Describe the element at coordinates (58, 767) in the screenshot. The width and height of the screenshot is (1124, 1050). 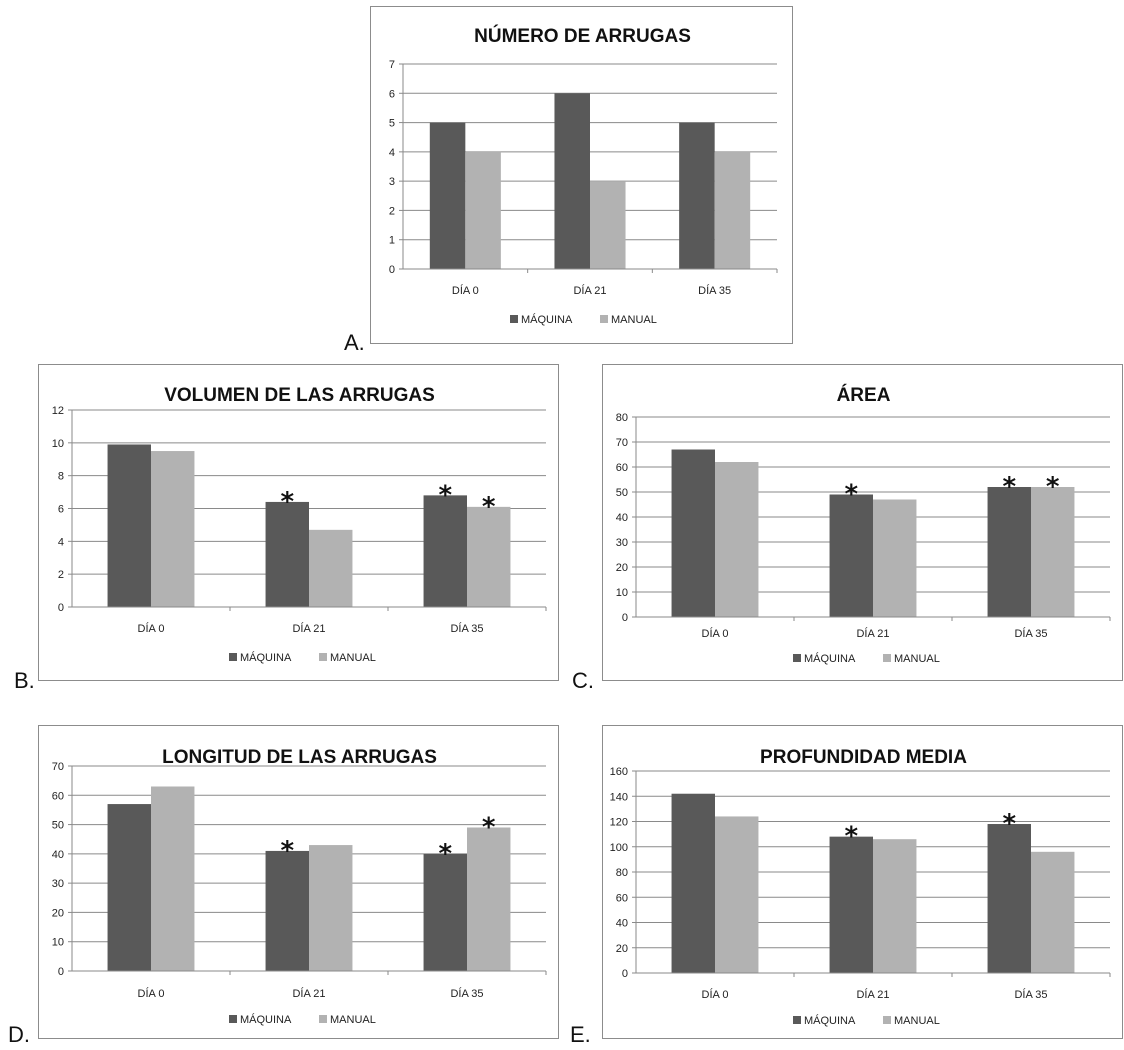
I see `y-tick-label: 70` at that location.